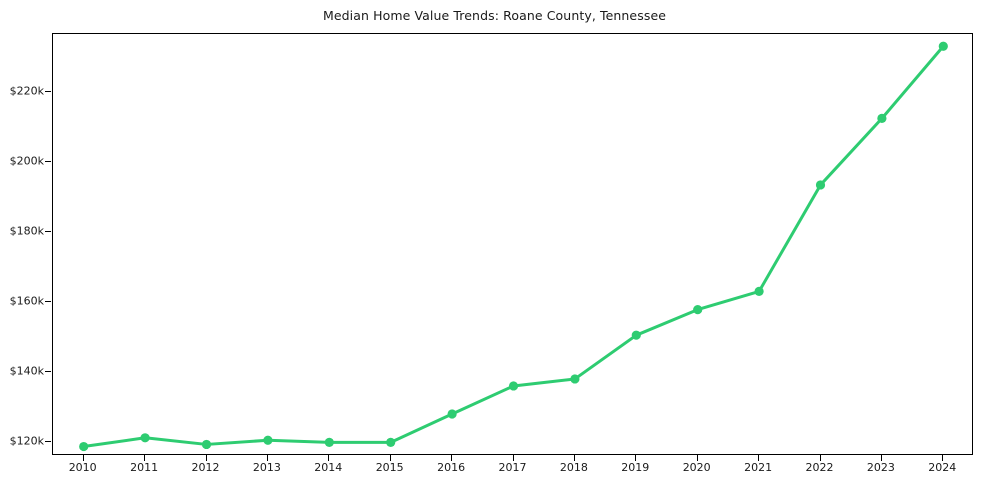 This screenshot has width=989, height=490. Describe the element at coordinates (26, 371) in the screenshot. I see `y-axis-tick-label: $140k` at that location.